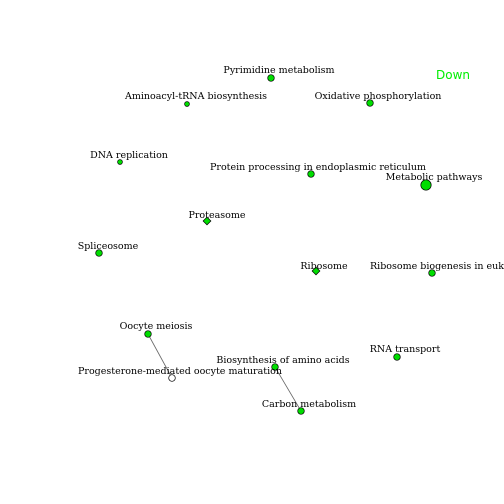 Image resolution: width=504 pixels, height=504 pixels. Describe the element at coordinates (108, 246) in the screenshot. I see `node-label-spliceosome: Spliceosome` at that location.